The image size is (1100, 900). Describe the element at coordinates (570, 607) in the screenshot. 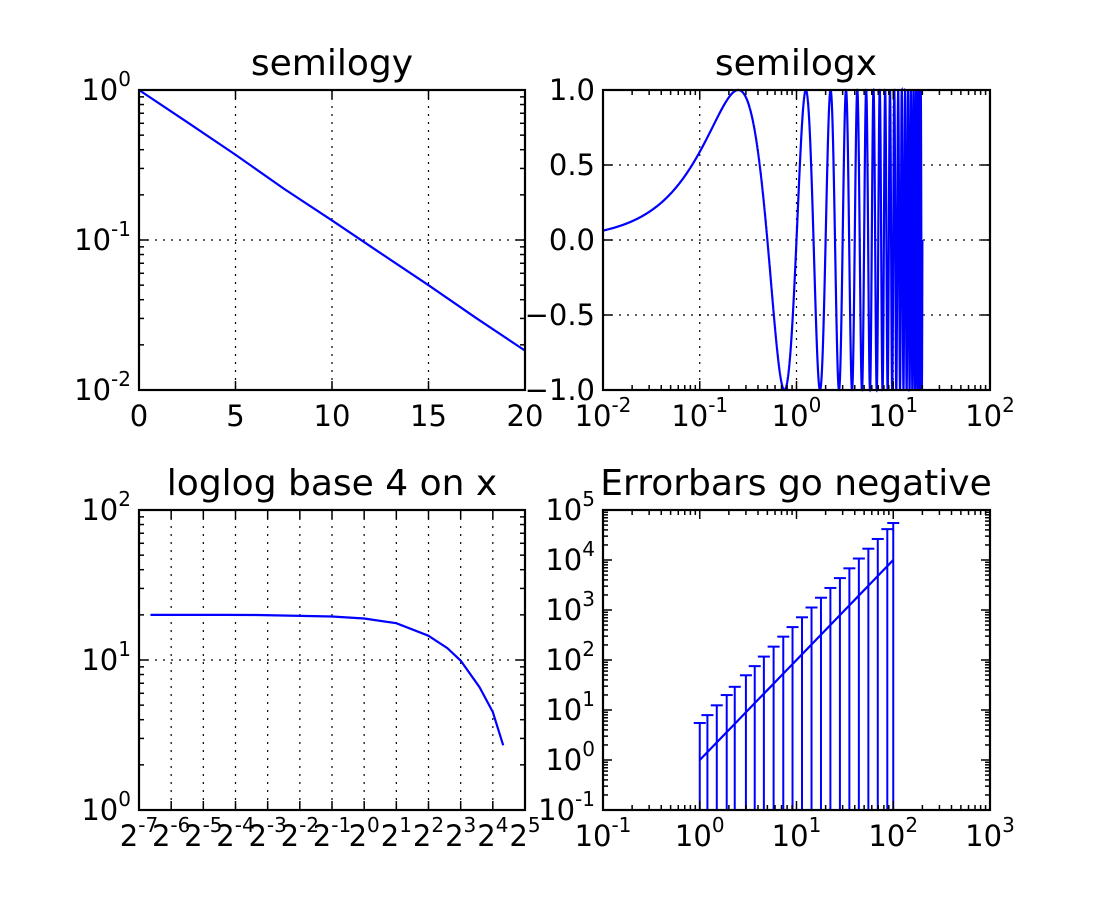

I see `y-tick-label: 10³` at that location.